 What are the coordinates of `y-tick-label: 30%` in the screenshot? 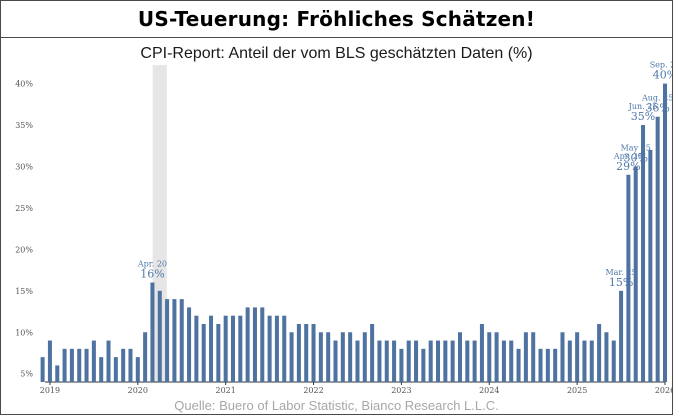 It's located at (24, 166).